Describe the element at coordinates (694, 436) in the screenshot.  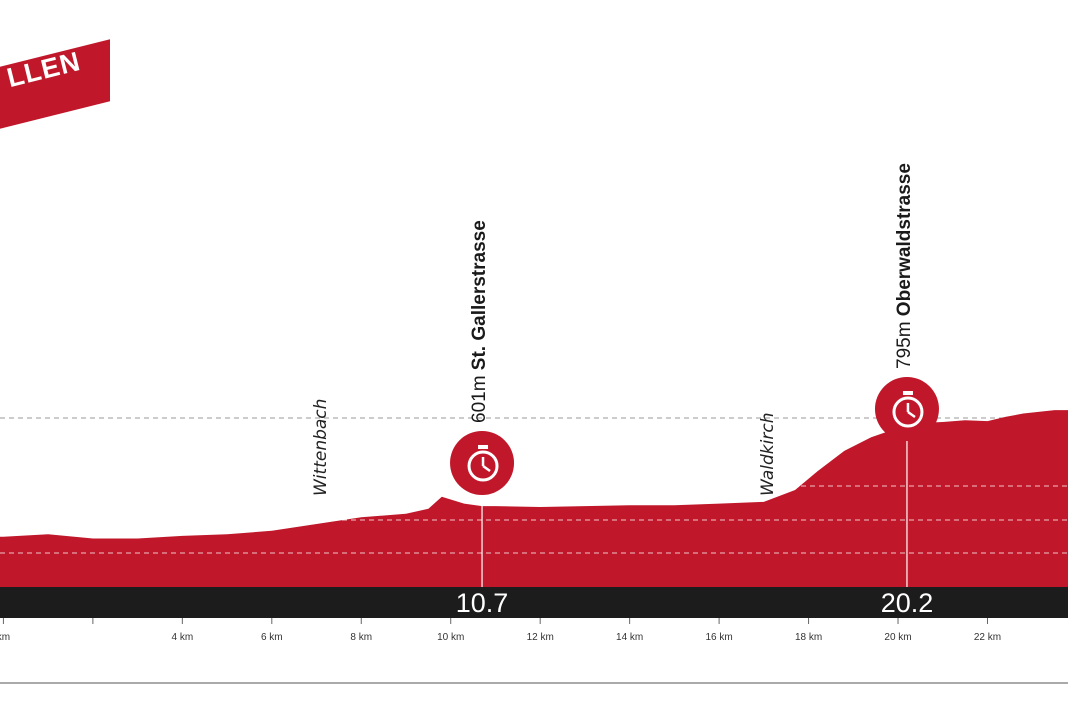
I see `checkpoint-icons` at that location.